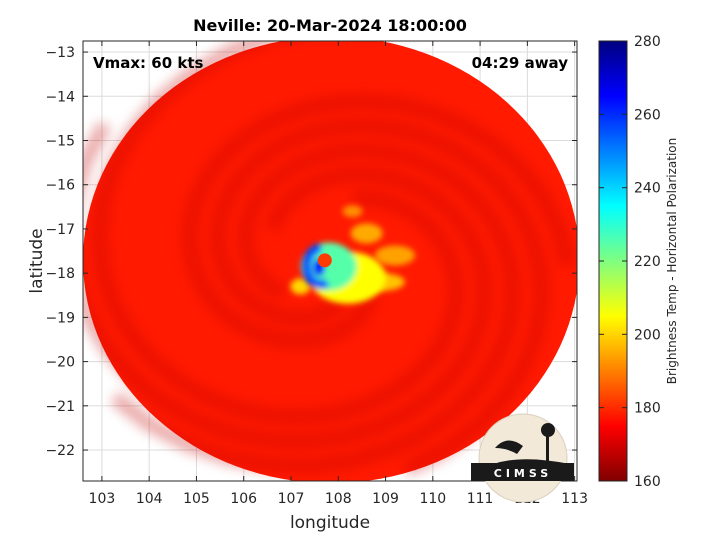 The width and height of the screenshot is (720, 540). I want to click on y-tick-label: −22, so click(60, 451).